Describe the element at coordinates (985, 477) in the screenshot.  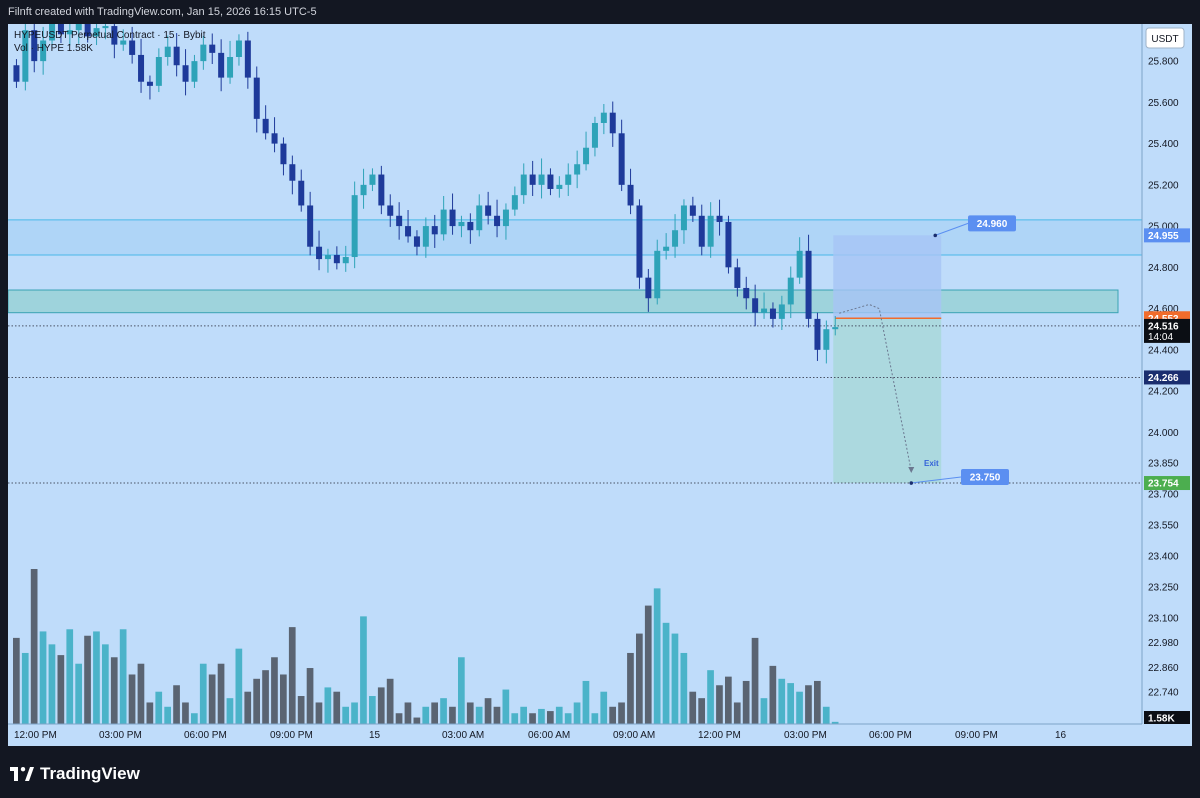
I see `target-price-label` at that location.